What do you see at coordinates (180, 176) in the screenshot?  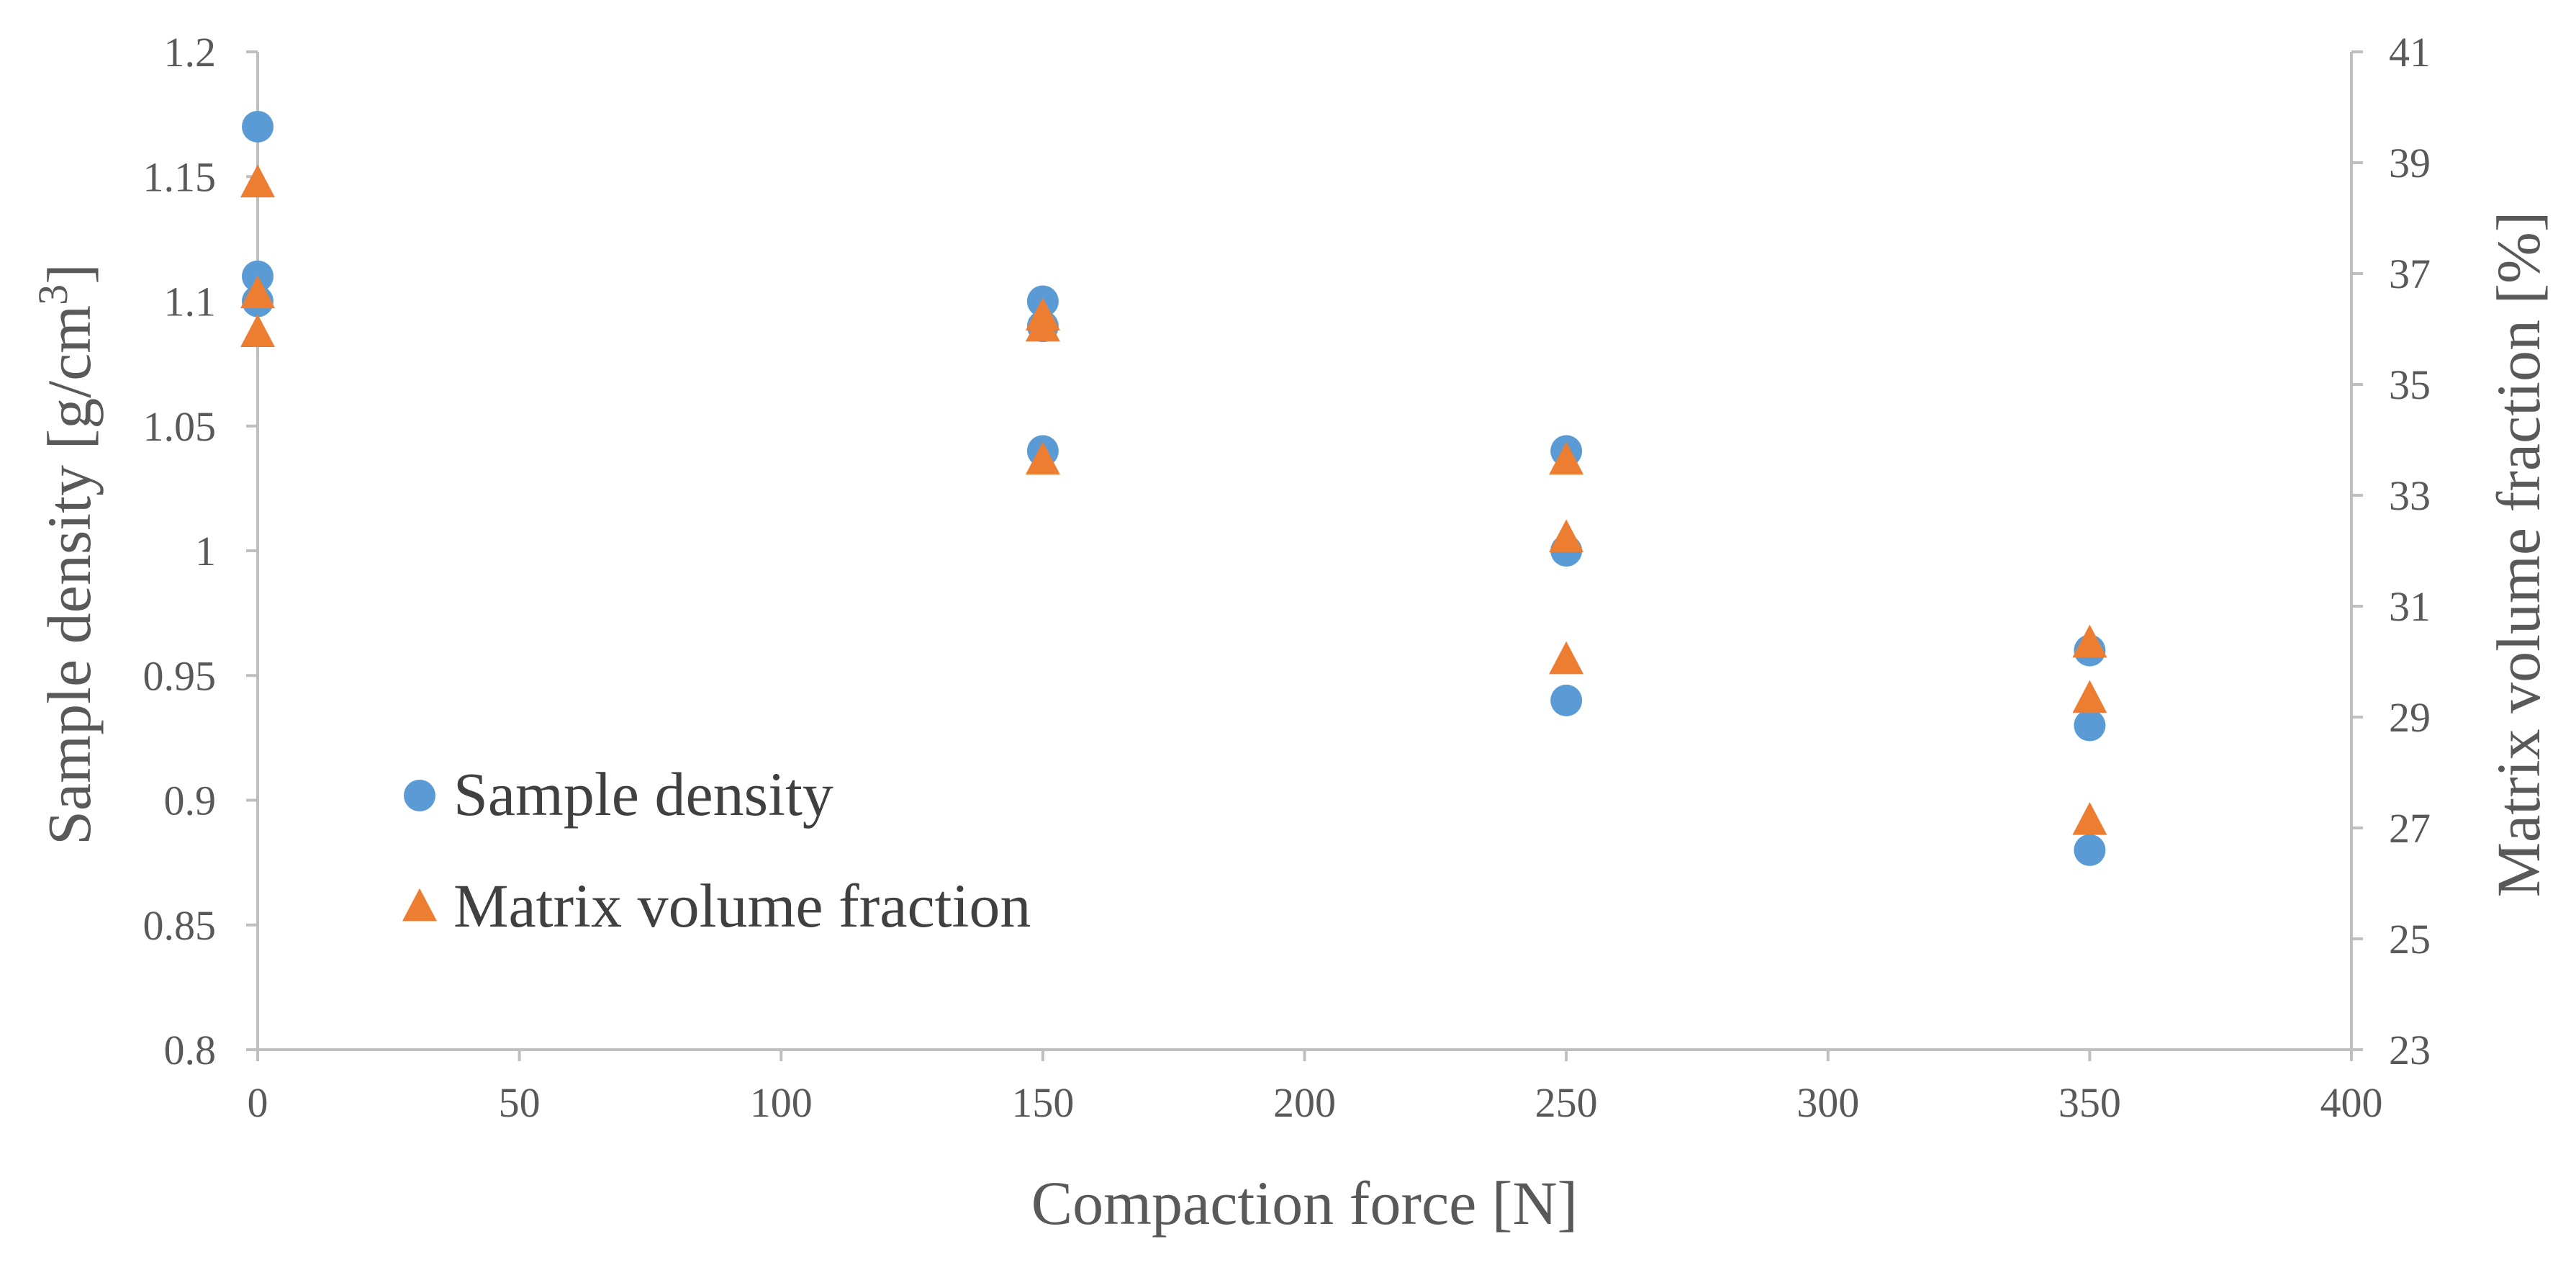 I see `y-tick-label: 1.15` at bounding box center [180, 176].